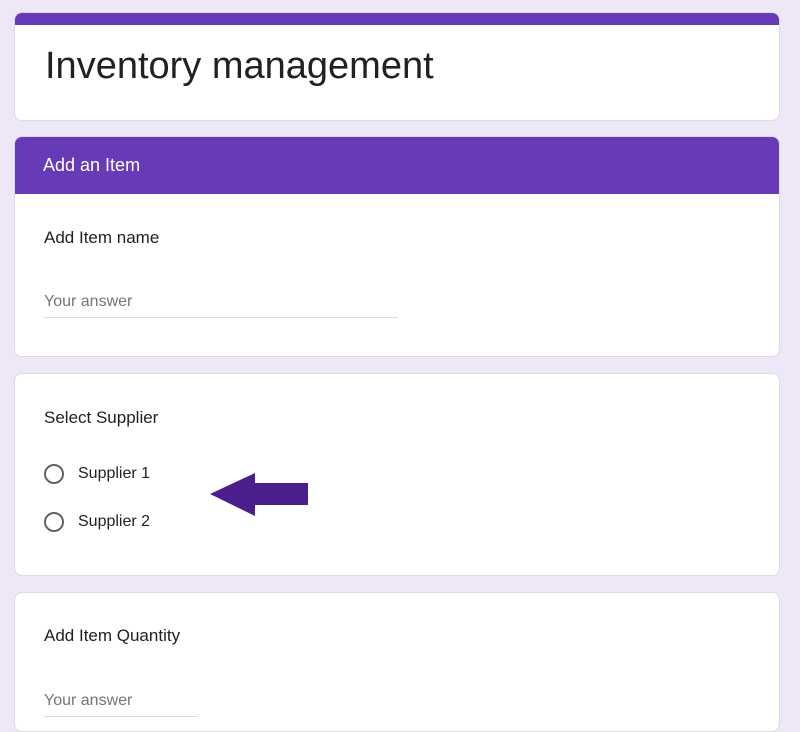  Describe the element at coordinates (102, 237) in the screenshot. I see `question-label: Add Item name` at that location.